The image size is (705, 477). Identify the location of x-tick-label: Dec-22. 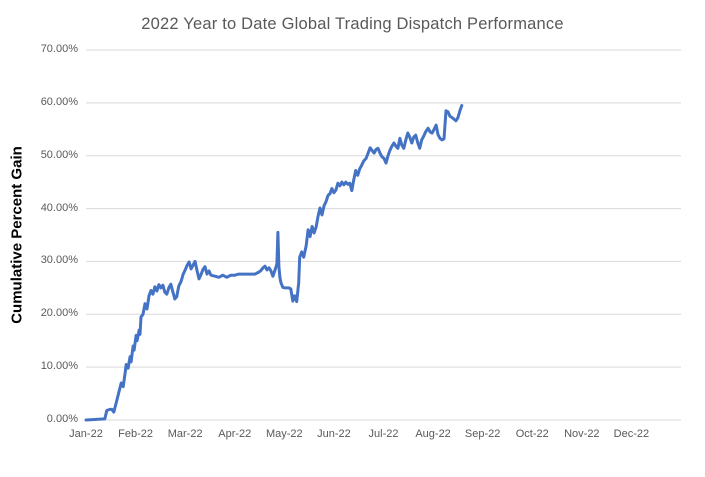
(631, 434).